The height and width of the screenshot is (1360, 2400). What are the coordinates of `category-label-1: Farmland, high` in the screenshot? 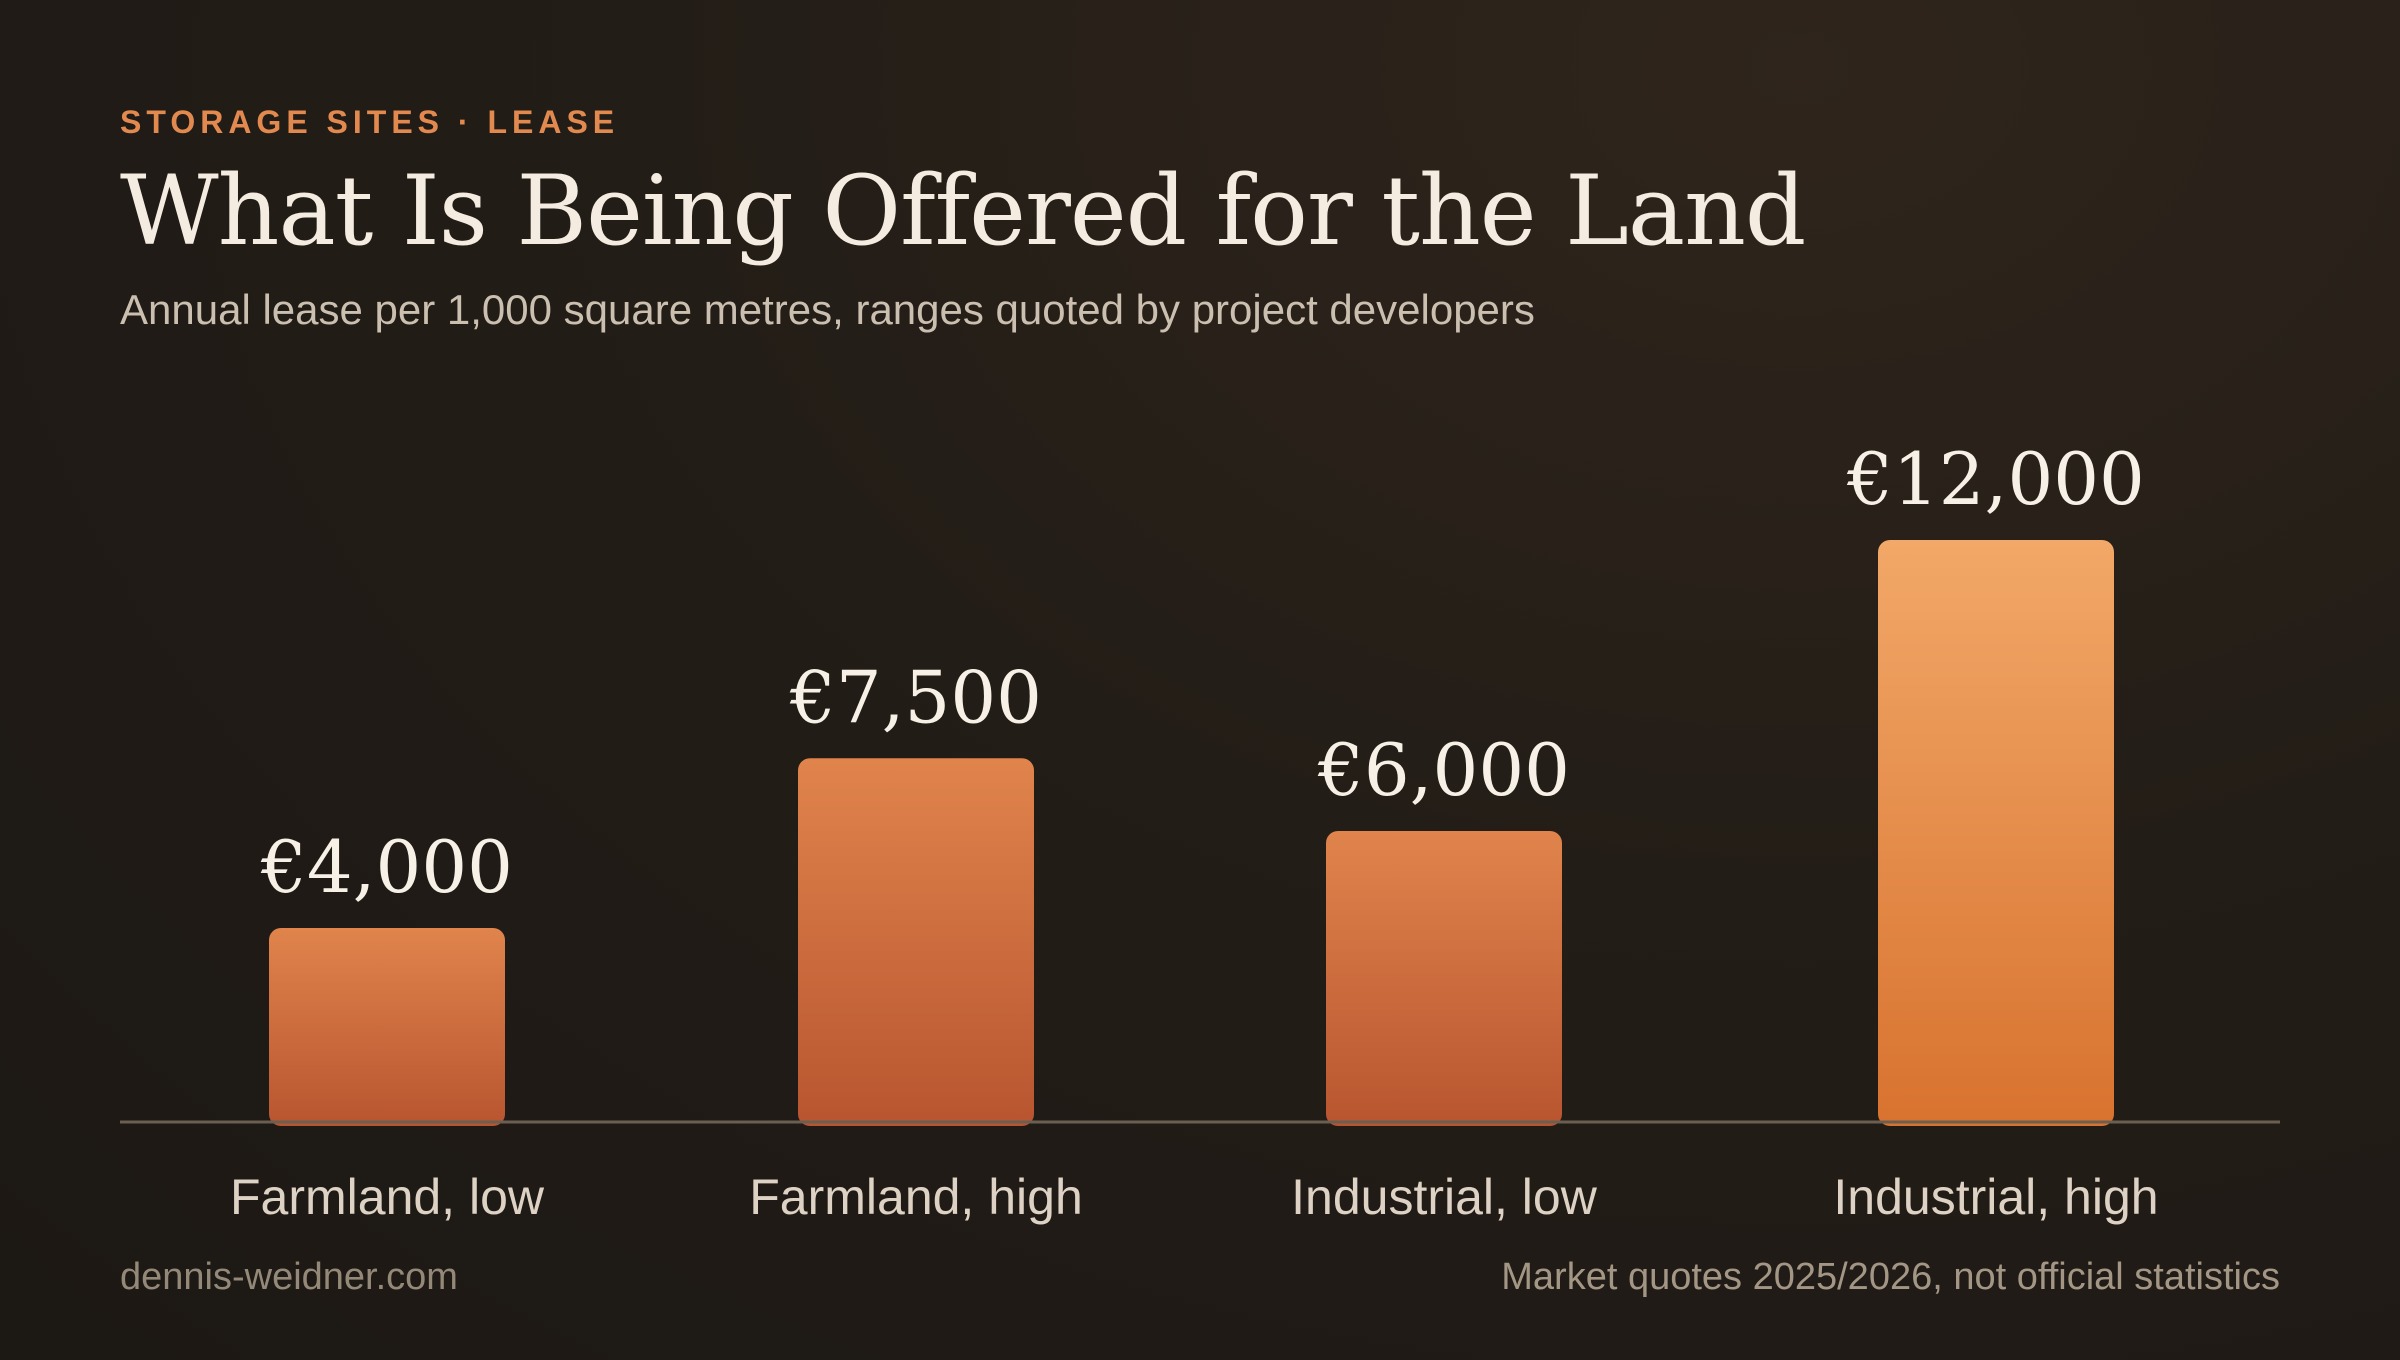 It's located at (916, 1197).